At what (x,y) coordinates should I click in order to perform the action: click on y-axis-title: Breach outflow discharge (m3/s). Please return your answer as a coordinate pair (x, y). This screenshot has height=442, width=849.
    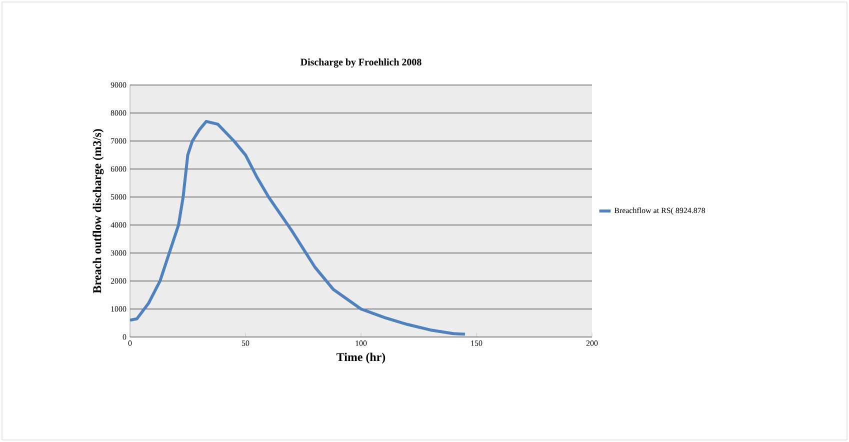
    Looking at the image, I should click on (98, 211).